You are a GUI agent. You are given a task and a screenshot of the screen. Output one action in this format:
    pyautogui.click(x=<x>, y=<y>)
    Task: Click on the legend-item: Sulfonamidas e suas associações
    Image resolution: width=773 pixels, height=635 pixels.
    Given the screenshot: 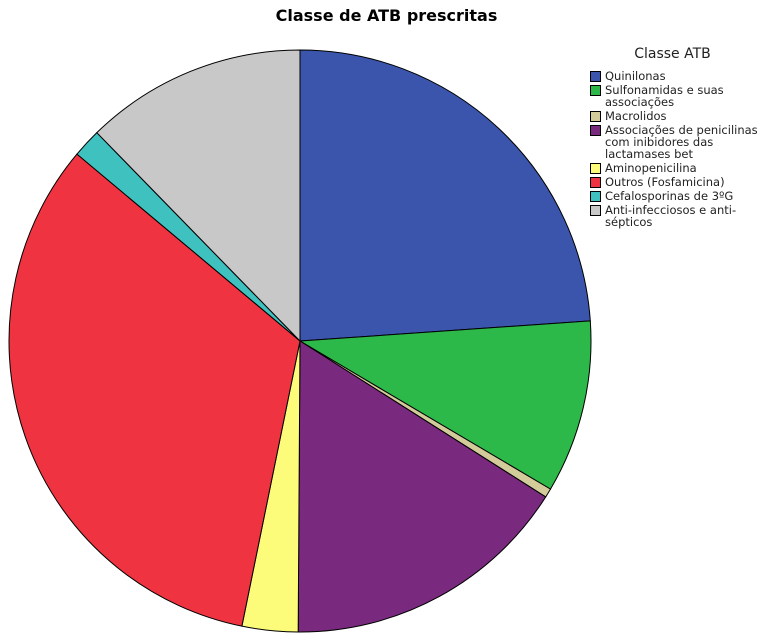 What is the action you would take?
    pyautogui.click(x=680, y=96)
    